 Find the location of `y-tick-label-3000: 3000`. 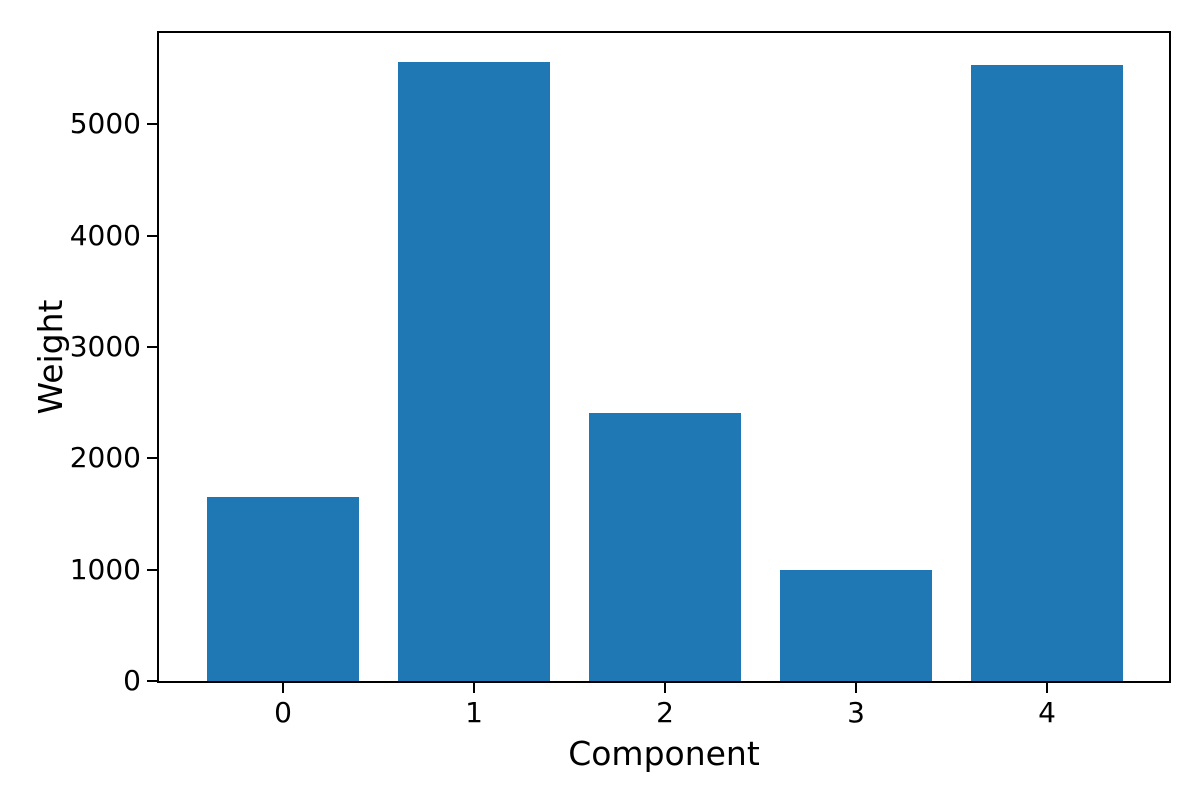

y-tick-label-3000: 3000 is located at coordinates (105, 346).